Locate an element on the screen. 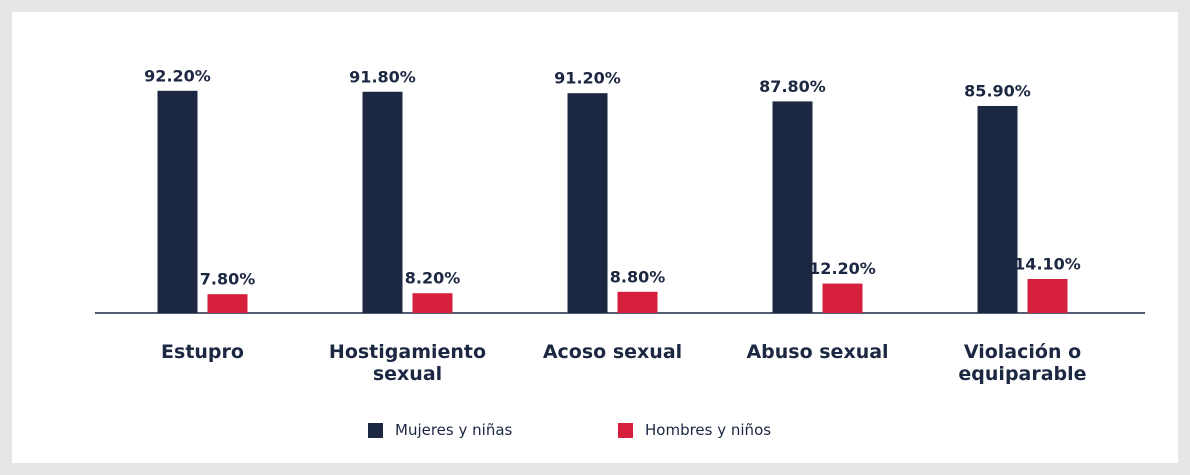  x-tick-label: Abuso sexual is located at coordinates (817, 352).